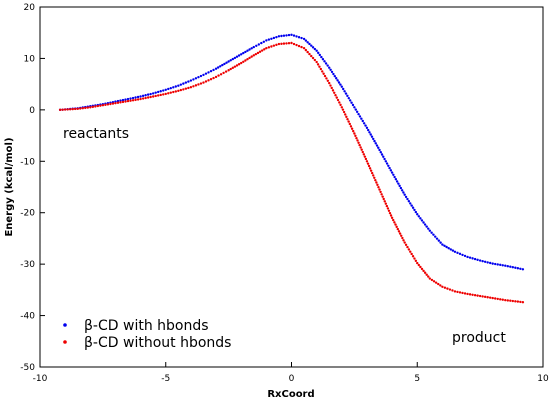 This screenshot has width=550, height=402. I want to click on x-tick-label: -5, so click(165, 379).